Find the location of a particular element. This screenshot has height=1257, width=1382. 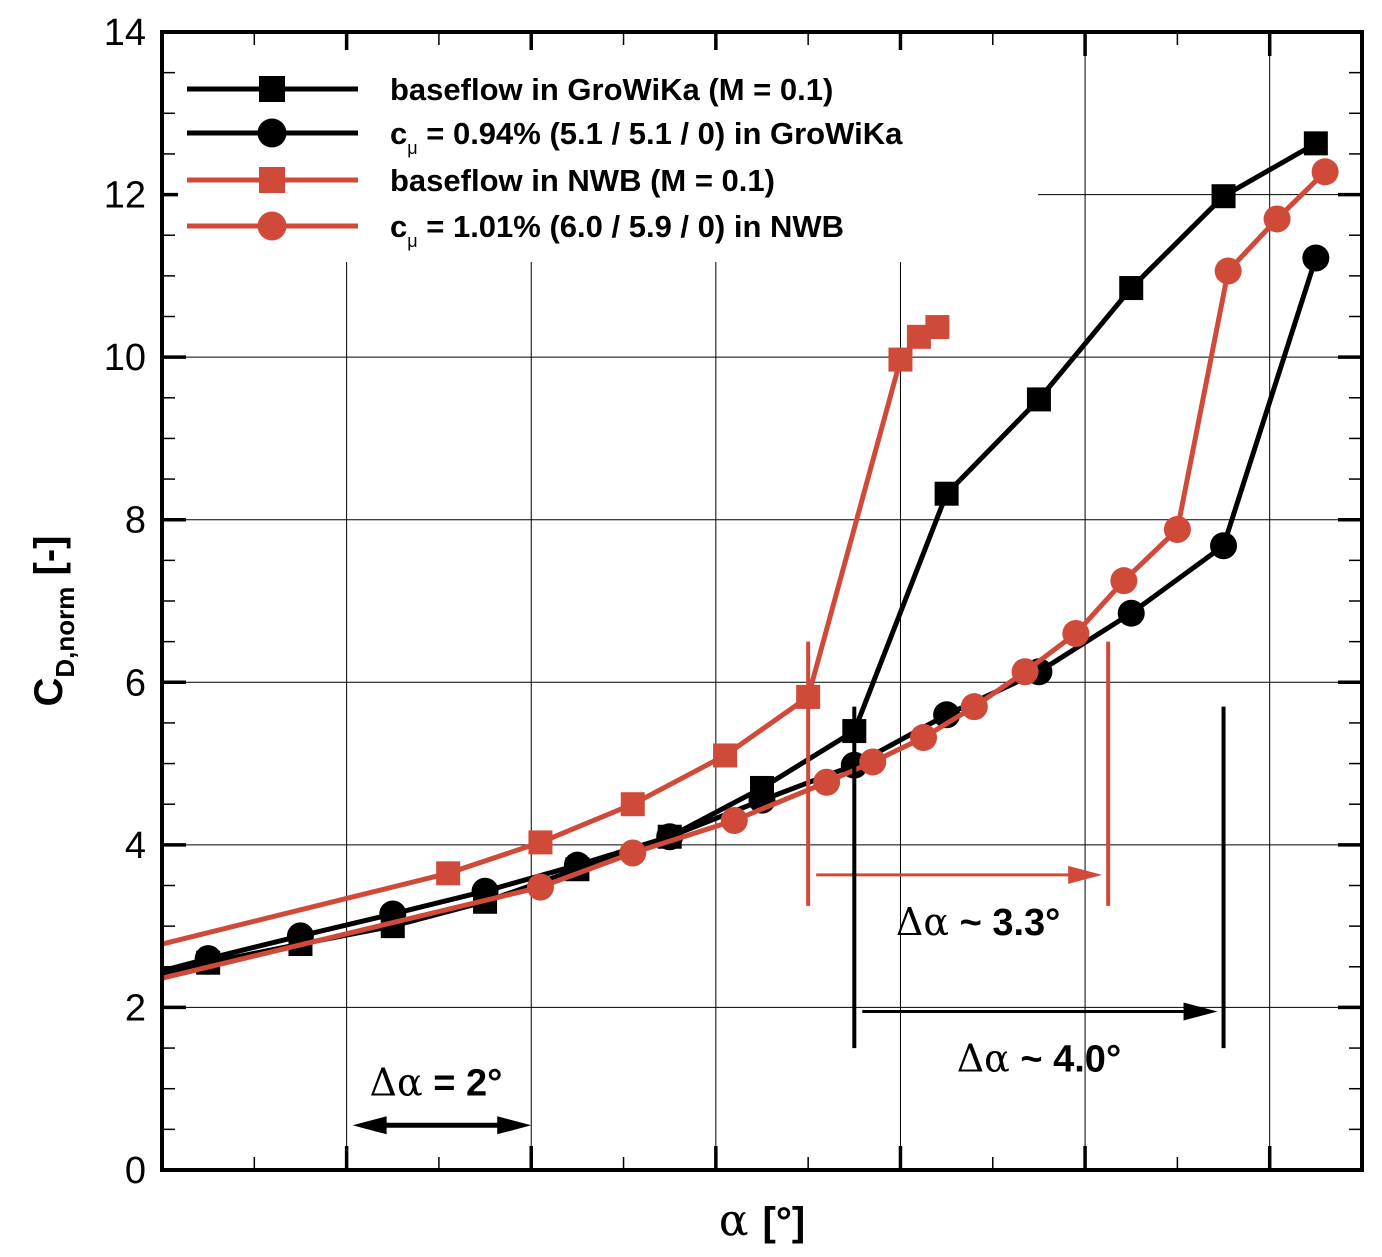

y-tick-label: 12 is located at coordinates (125, 196).